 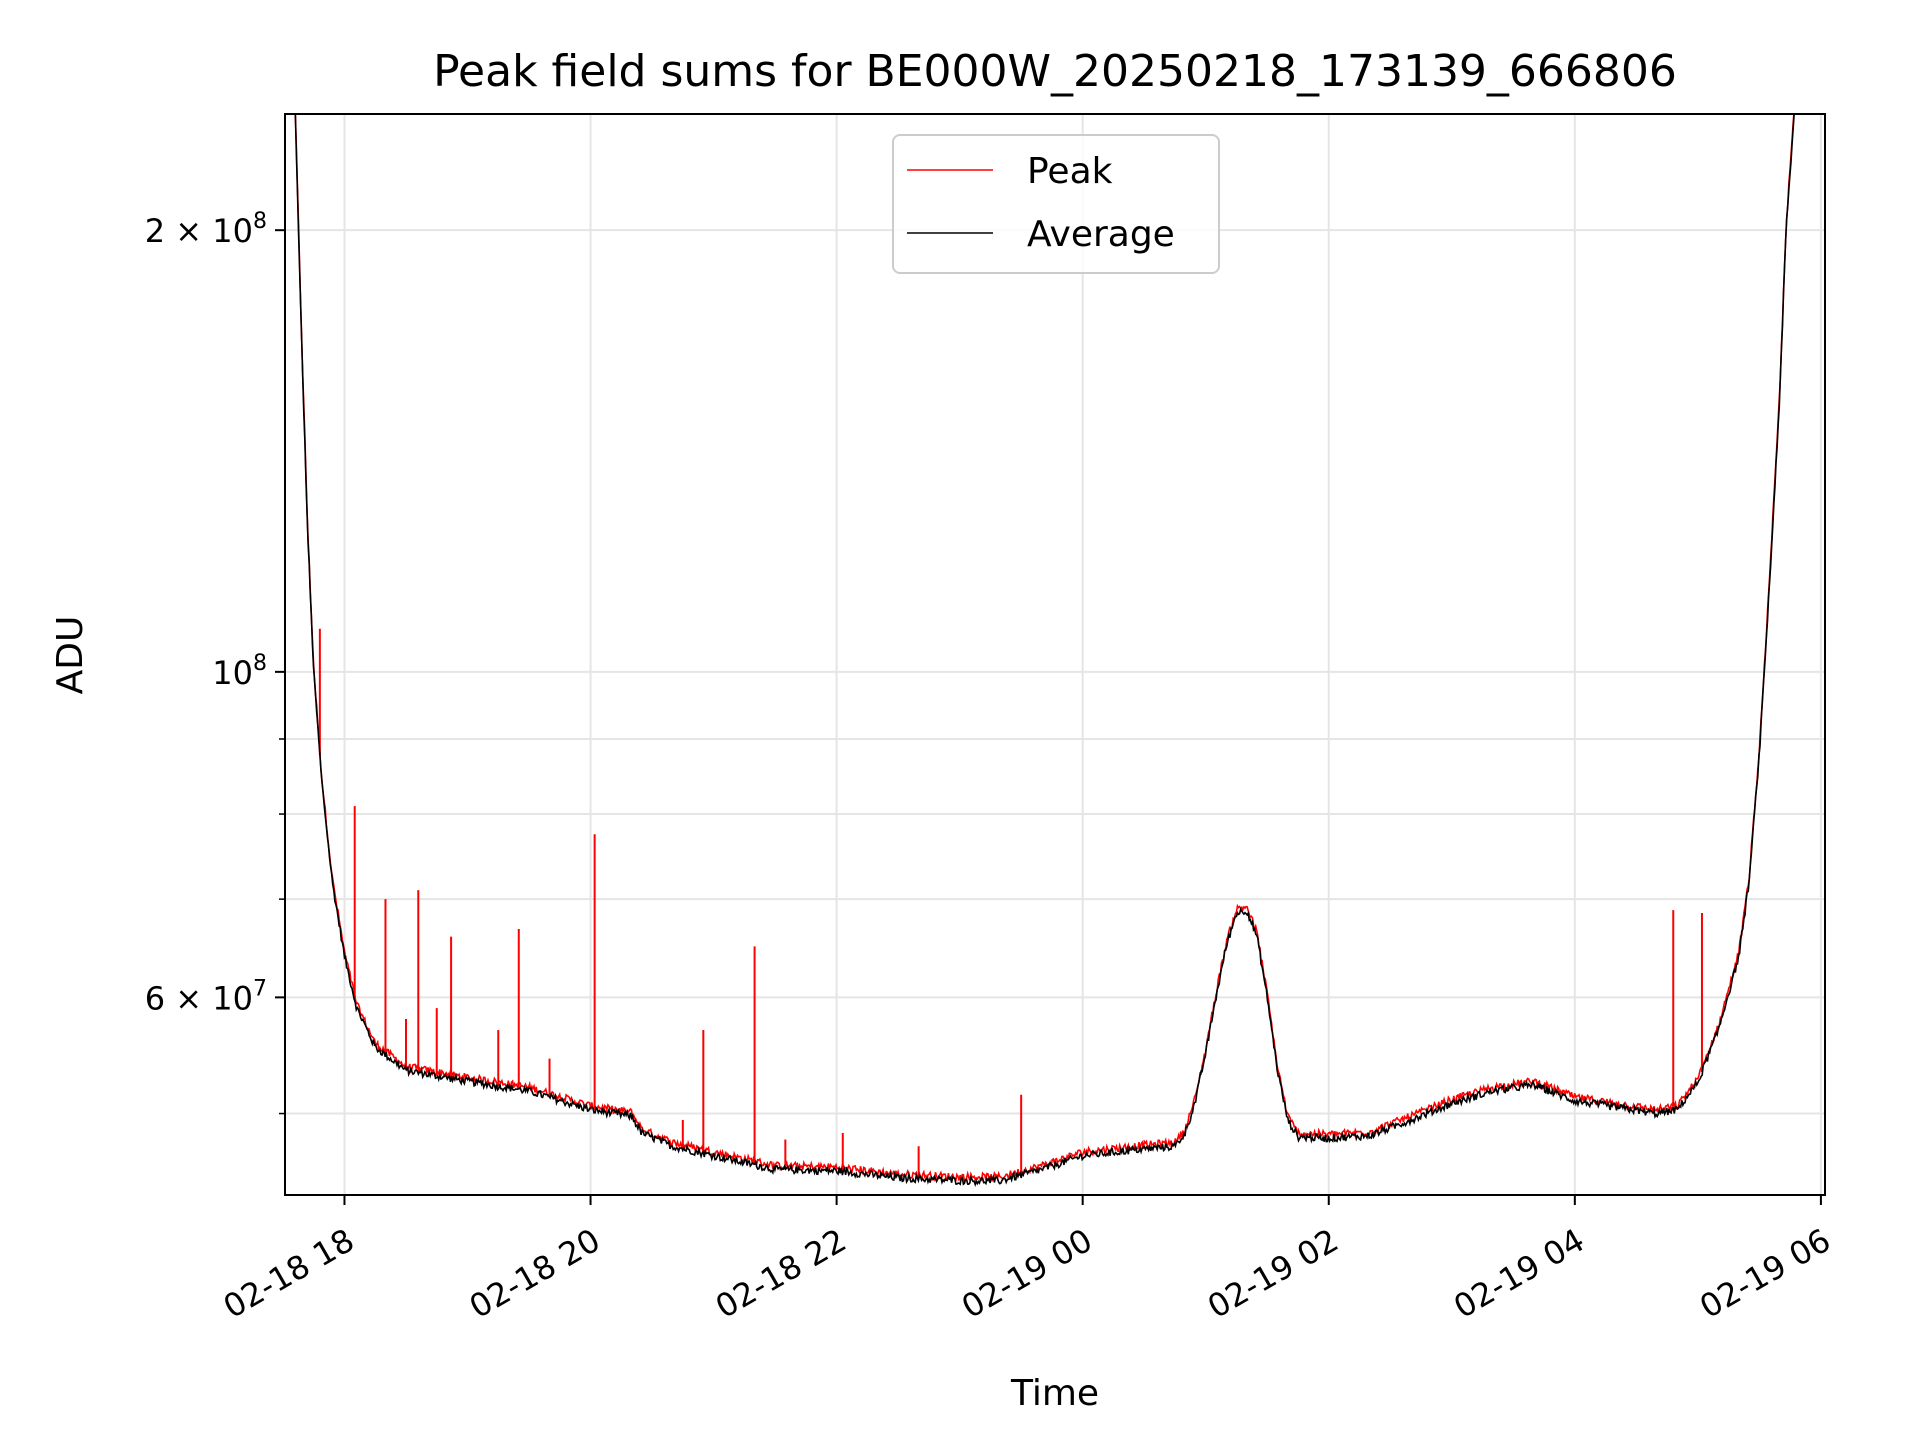 What do you see at coordinates (1070, 171) in the screenshot?
I see `legend-peak-label: Peak` at bounding box center [1070, 171].